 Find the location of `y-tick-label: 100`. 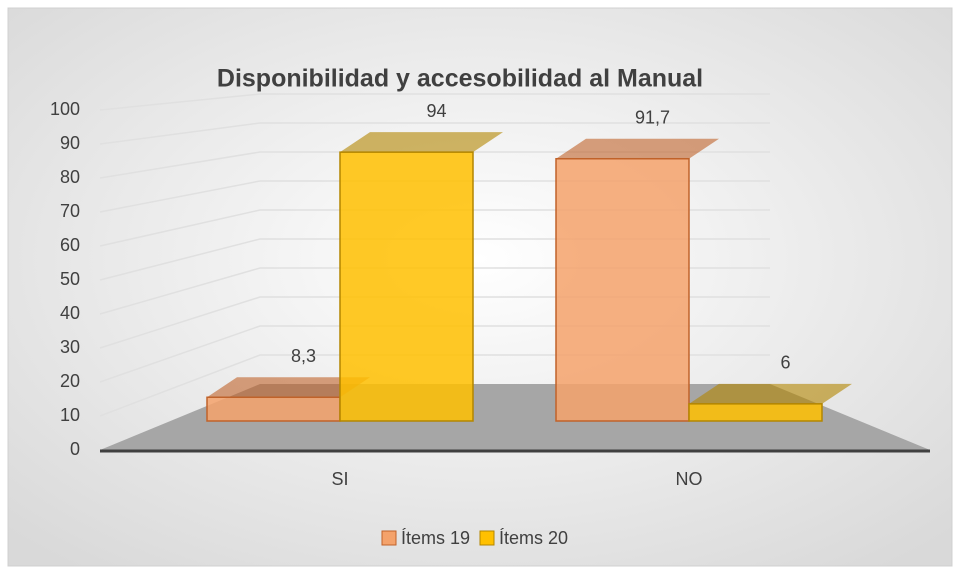

y-tick-label: 100 is located at coordinates (65, 109).